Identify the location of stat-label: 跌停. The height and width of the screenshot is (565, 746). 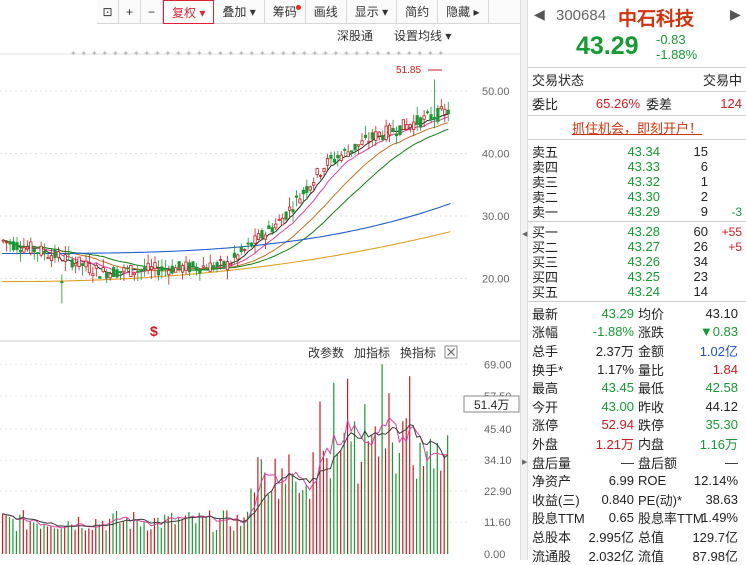
(651, 426).